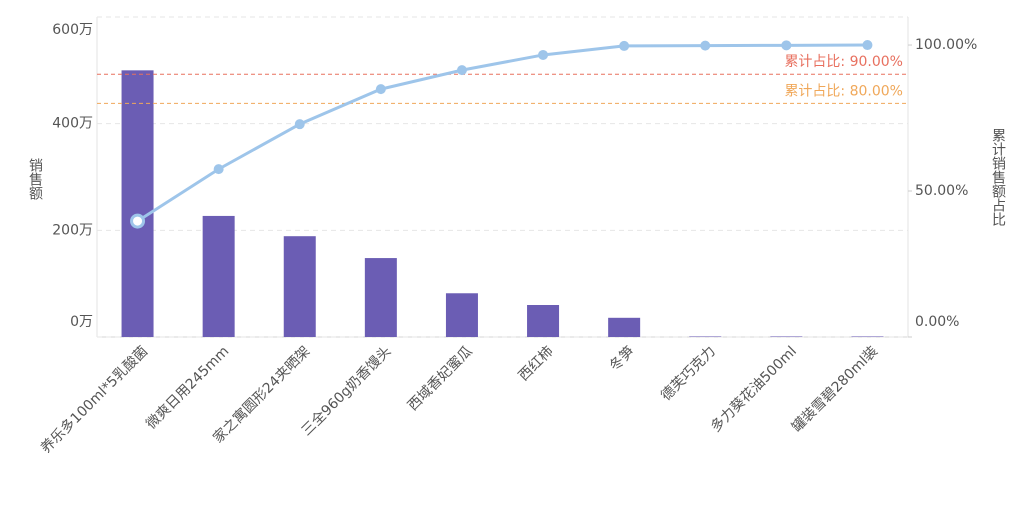 Image resolution: width=1024 pixels, height=509 pixels. I want to click on x-tick-label: 多力葵花油500ml, so click(753, 389).